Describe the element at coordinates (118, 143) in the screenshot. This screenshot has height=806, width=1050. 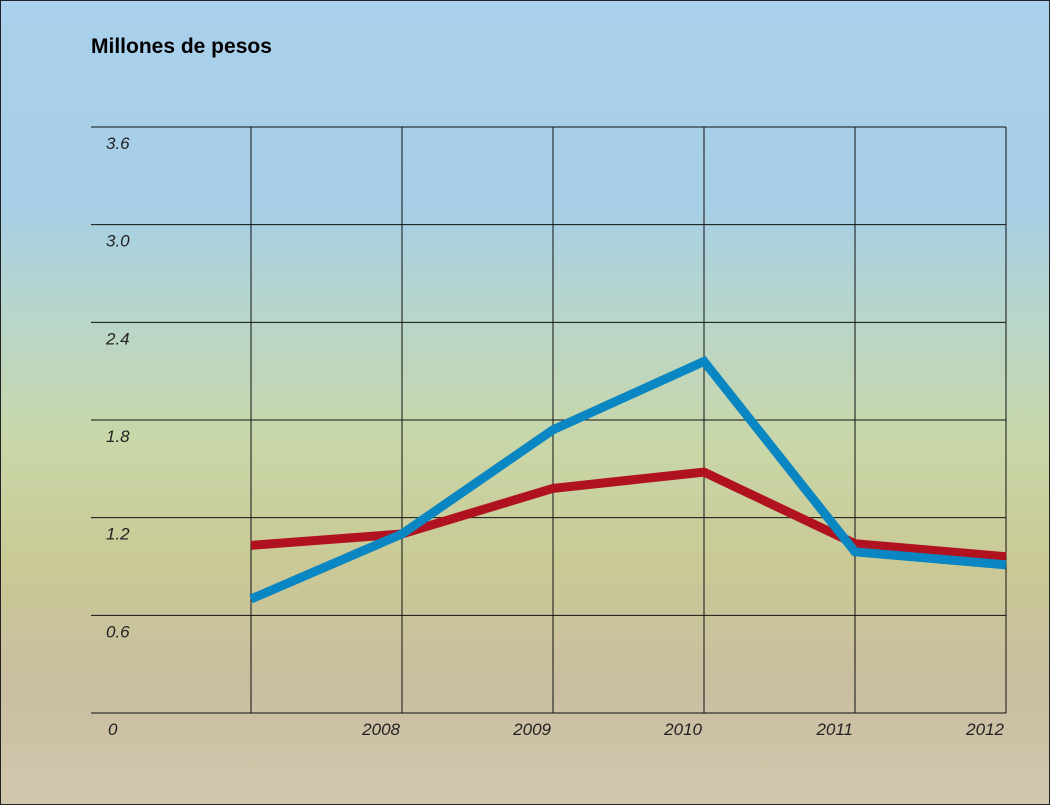
I see `y-tick-label: 3.6` at that location.